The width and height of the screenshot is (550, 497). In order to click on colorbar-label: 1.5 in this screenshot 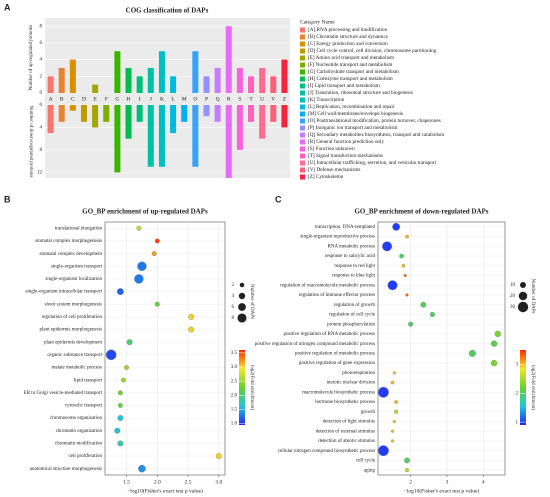, I will do `click(234, 410)`.